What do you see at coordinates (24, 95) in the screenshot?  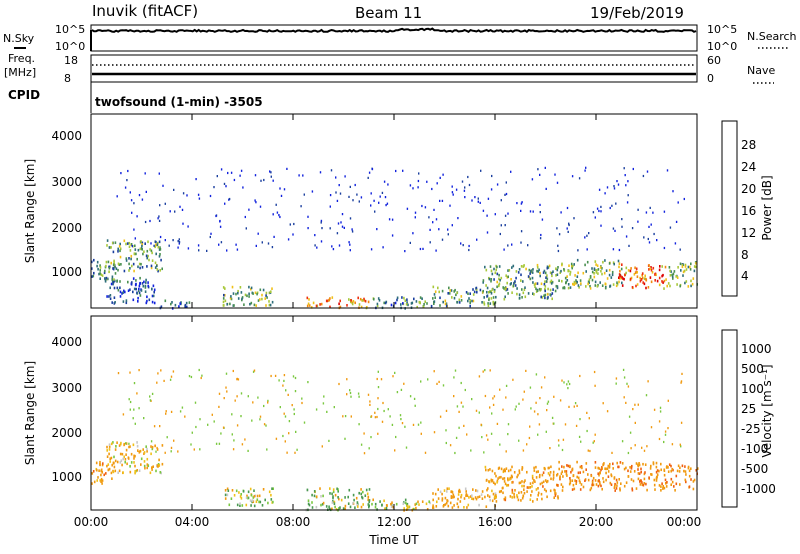 I see `cpid-label: CPID` at bounding box center [24, 95].